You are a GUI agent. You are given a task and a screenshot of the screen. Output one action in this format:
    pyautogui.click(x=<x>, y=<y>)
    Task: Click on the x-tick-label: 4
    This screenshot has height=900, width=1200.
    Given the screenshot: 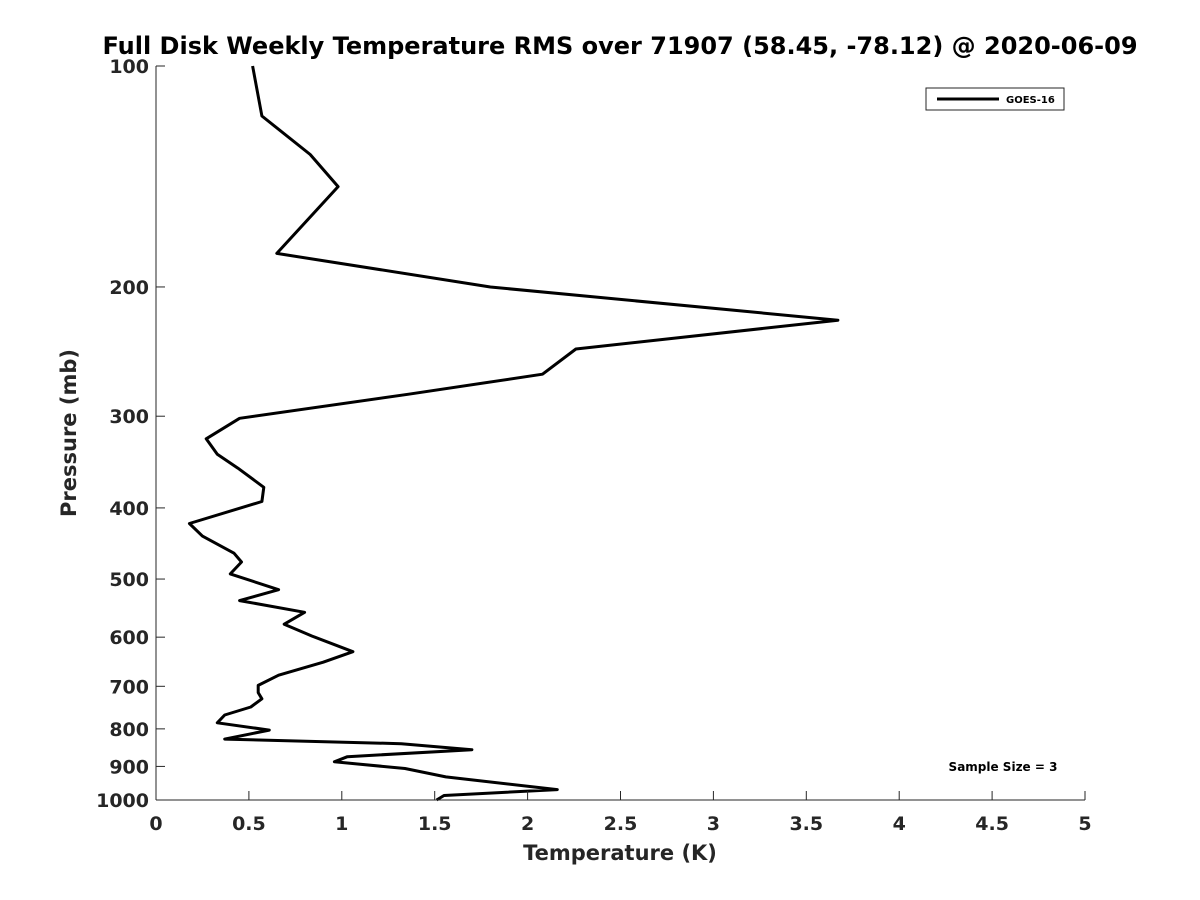 What is the action you would take?
    pyautogui.click(x=899, y=824)
    